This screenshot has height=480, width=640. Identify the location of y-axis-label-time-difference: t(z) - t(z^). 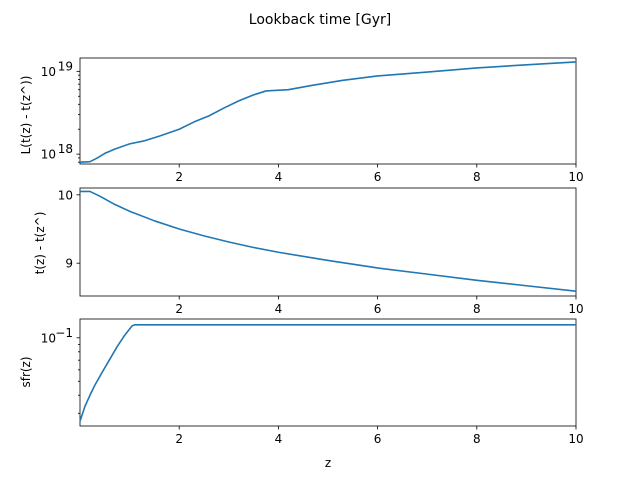
(40, 243).